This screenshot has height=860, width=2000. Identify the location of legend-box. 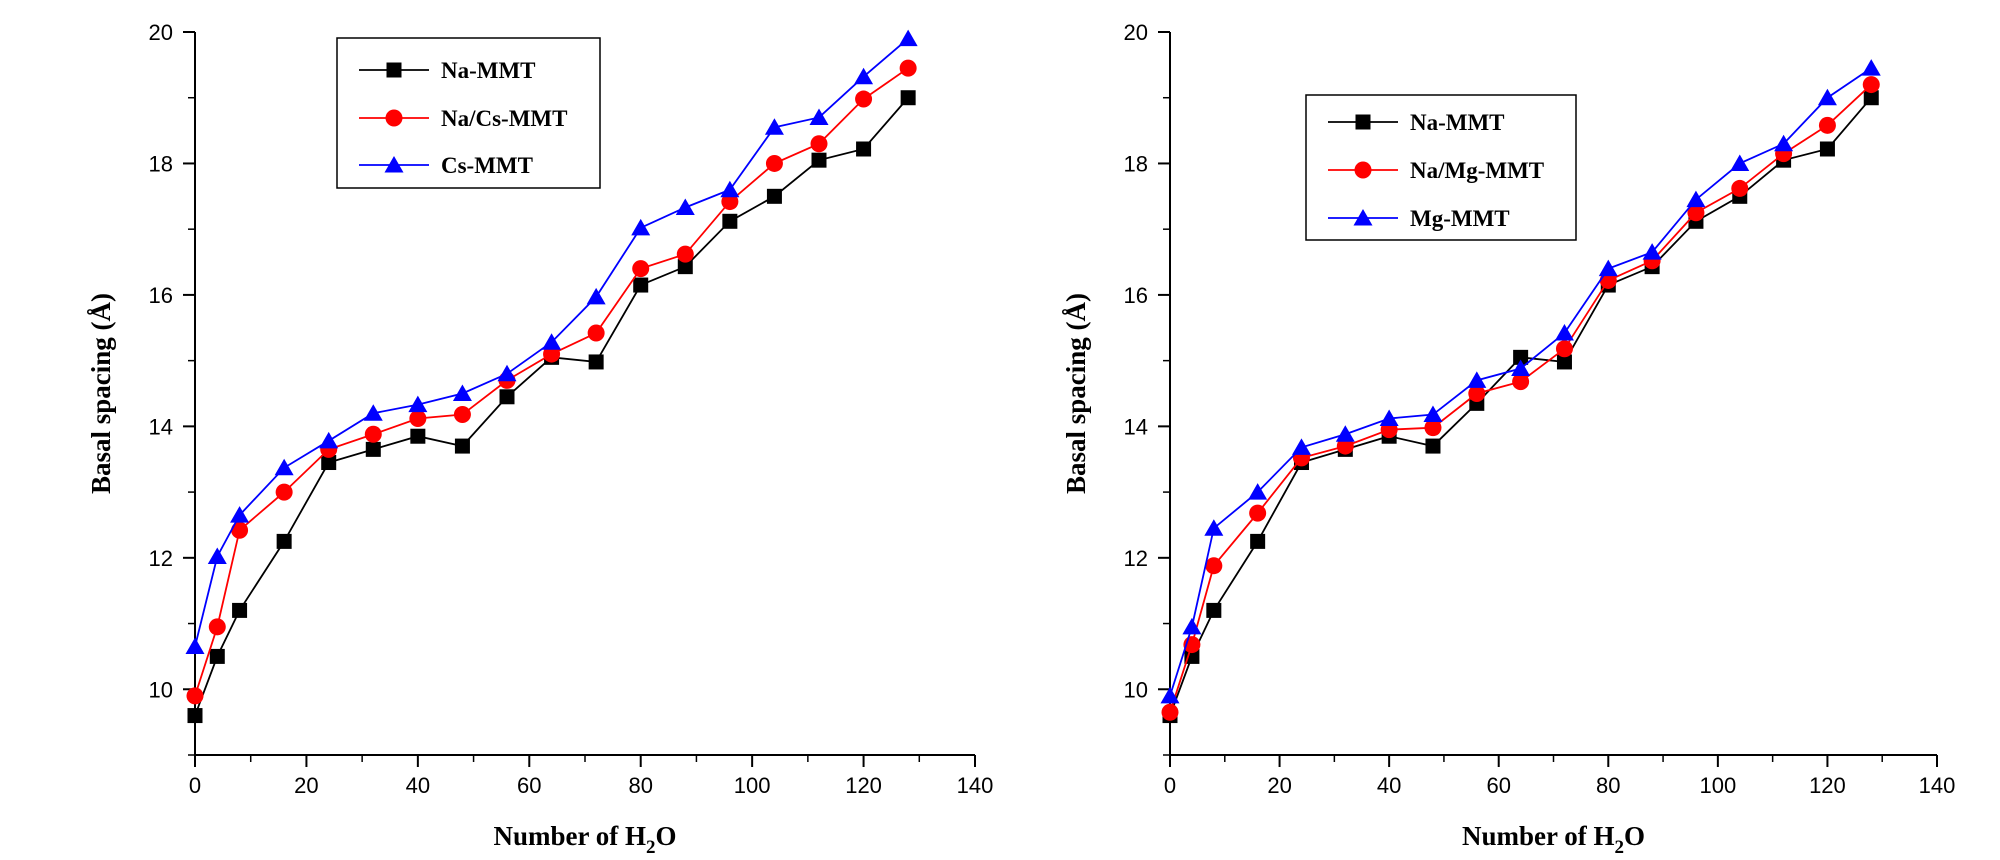
(1441, 167).